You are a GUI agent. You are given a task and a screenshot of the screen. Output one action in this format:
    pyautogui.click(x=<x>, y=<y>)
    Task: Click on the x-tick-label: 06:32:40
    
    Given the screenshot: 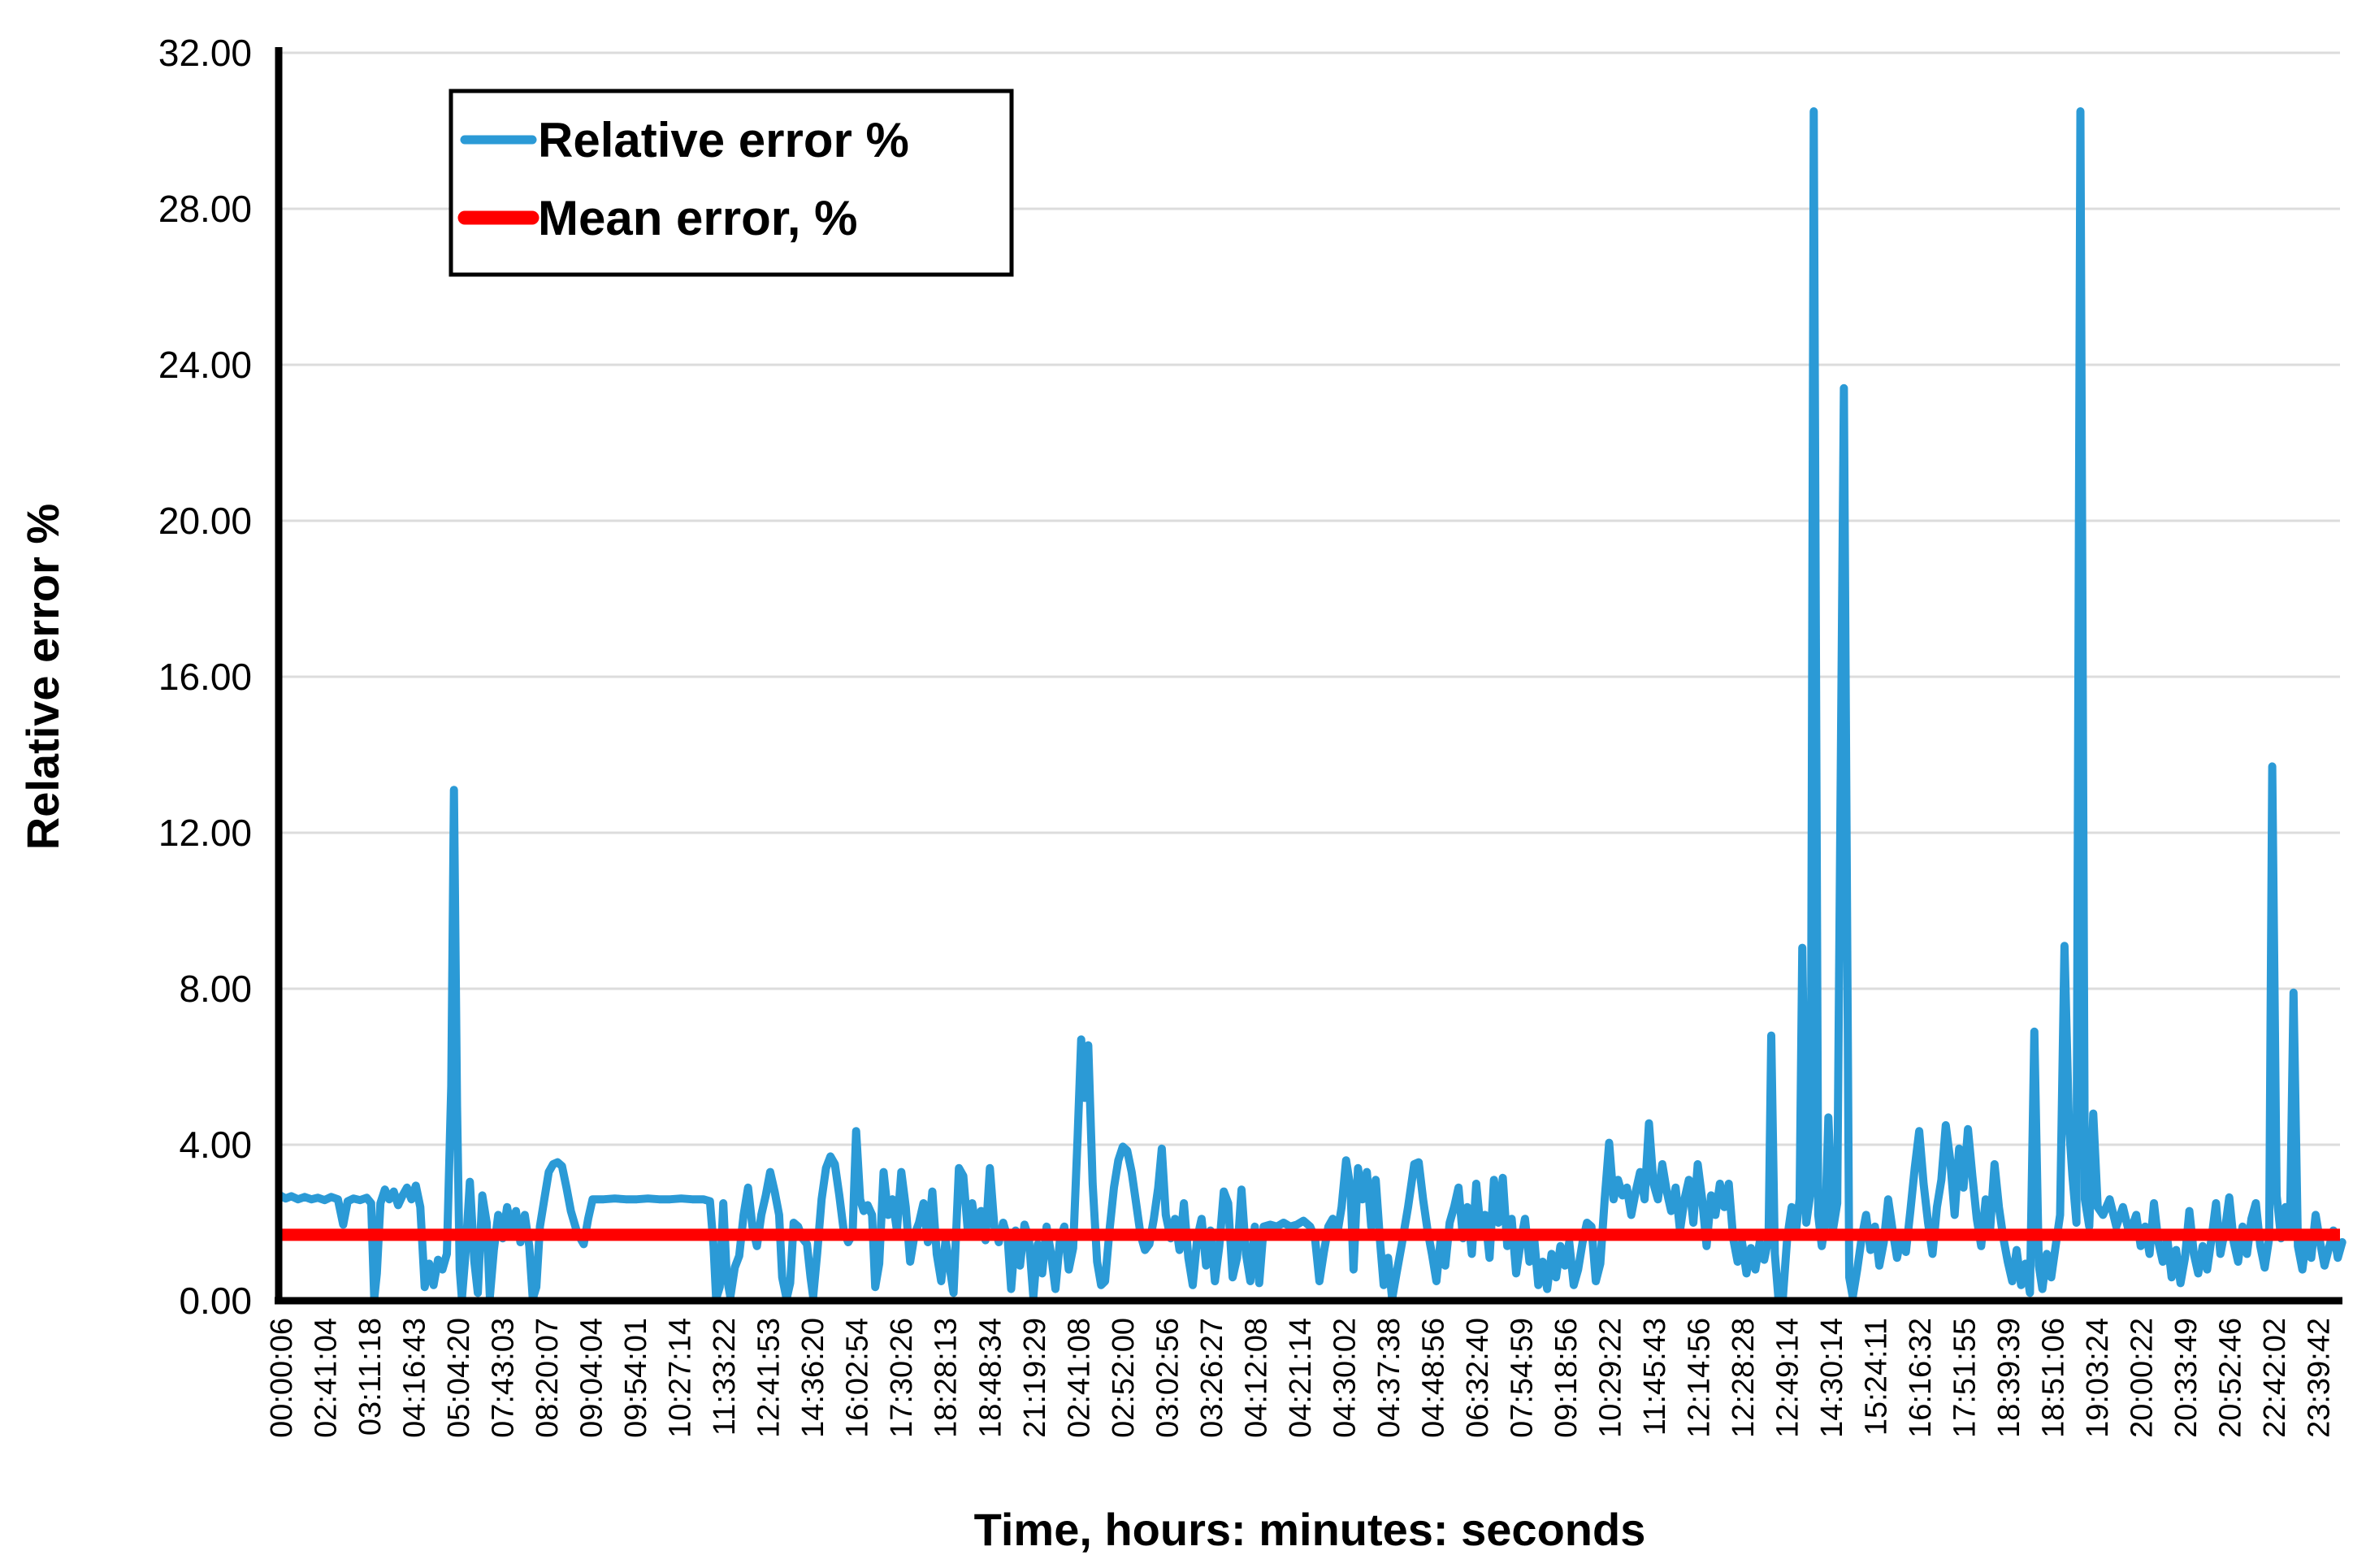 What is the action you would take?
    pyautogui.click(x=1478, y=1378)
    